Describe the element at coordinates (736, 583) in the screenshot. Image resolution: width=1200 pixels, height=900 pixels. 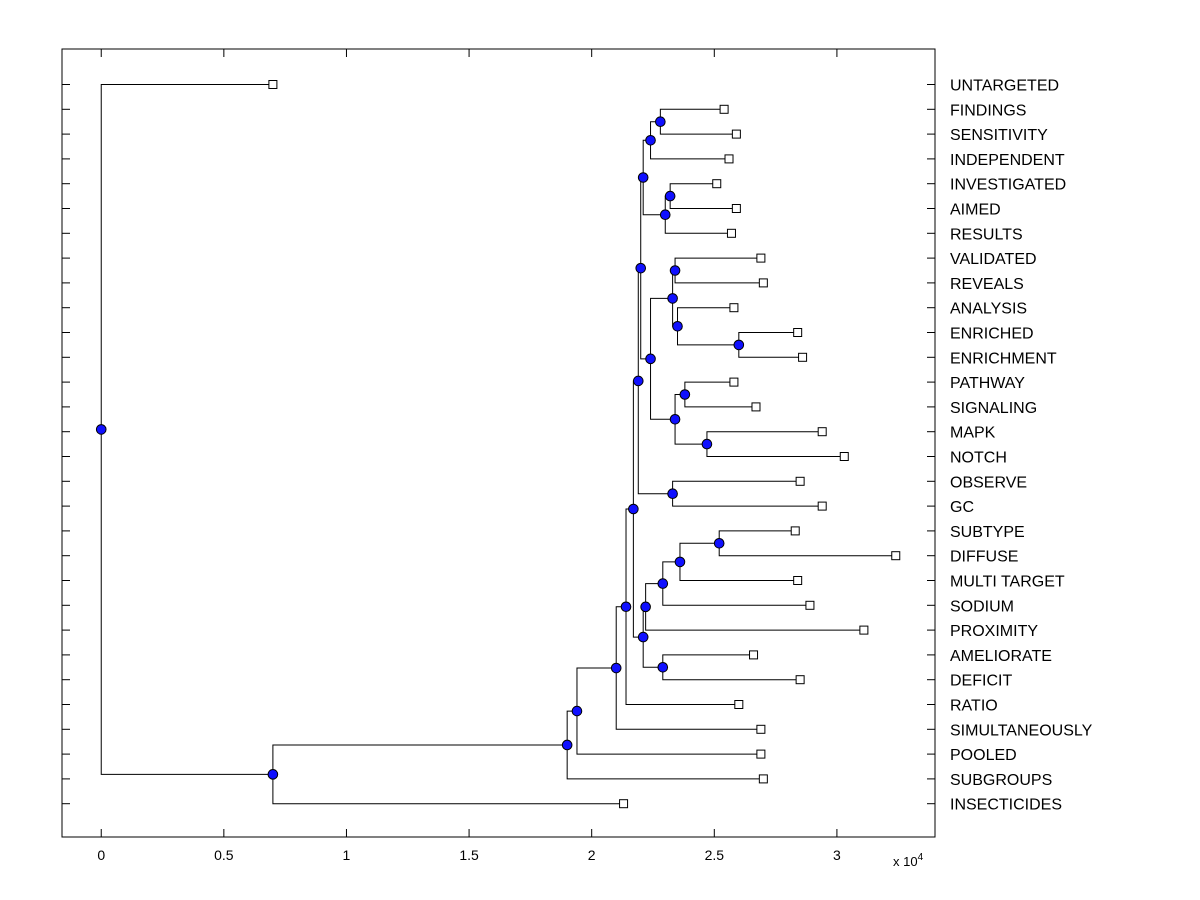
I see `link-n19` at that location.